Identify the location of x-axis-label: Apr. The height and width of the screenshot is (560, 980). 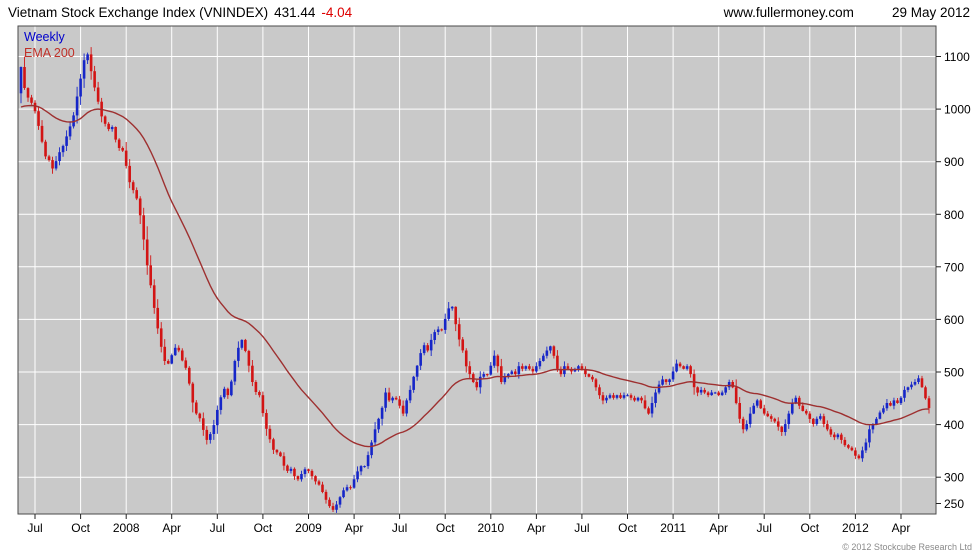
(536, 528).